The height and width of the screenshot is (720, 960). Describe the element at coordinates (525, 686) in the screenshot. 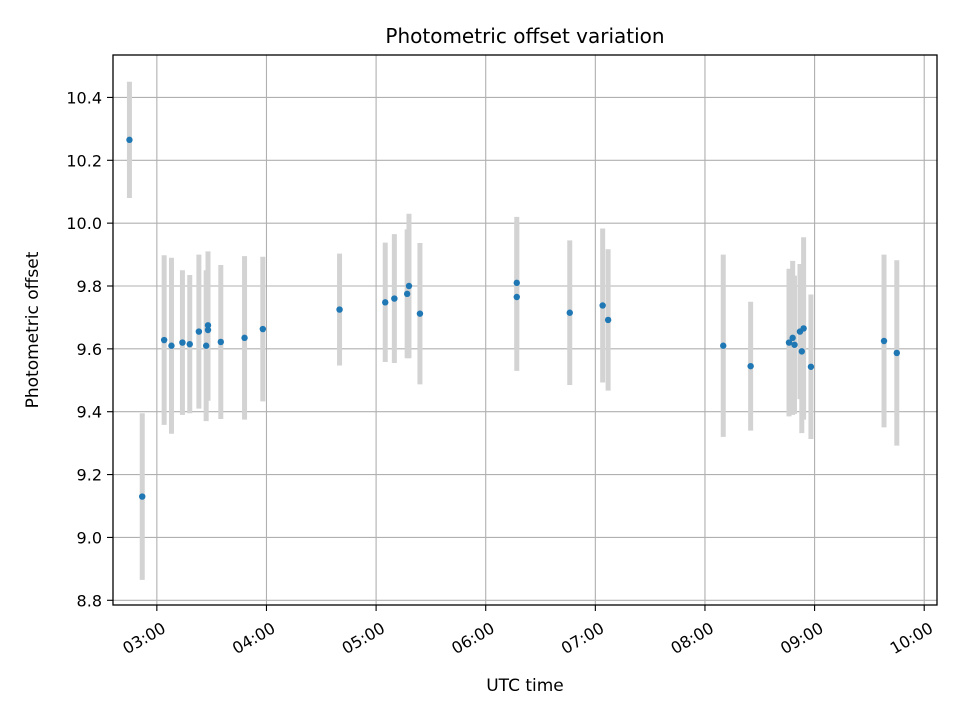

I see `x-axis-label: UTC time` at that location.